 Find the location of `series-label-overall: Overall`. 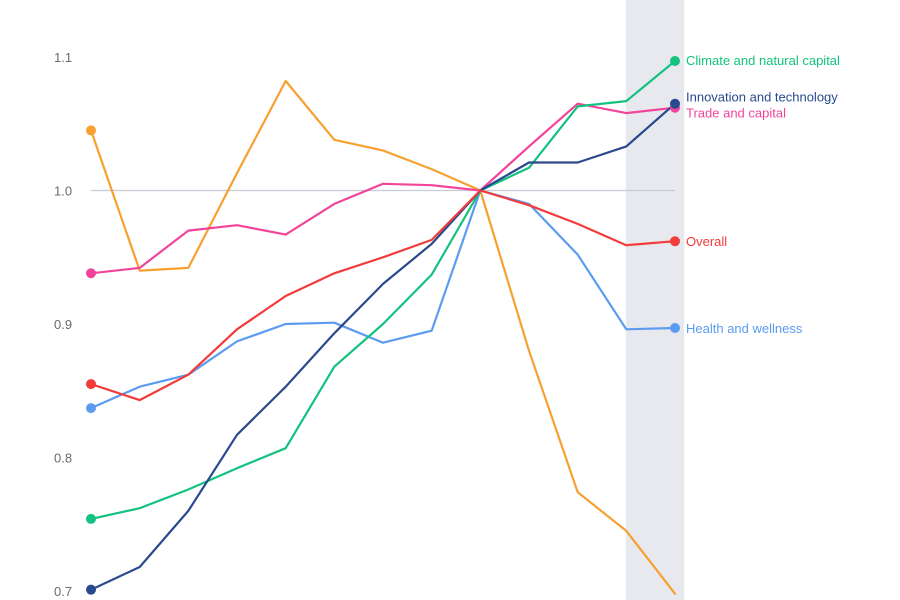

series-label-overall: Overall is located at coordinates (706, 241).